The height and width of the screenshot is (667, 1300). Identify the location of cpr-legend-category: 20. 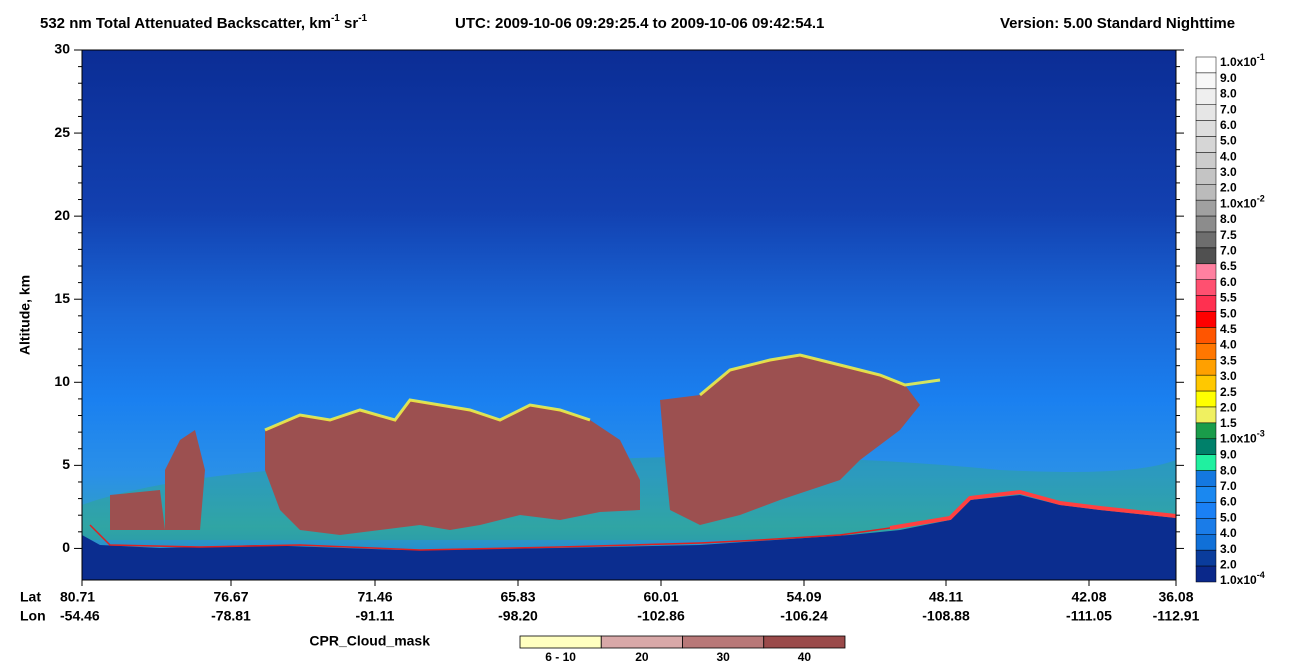
(642, 657).